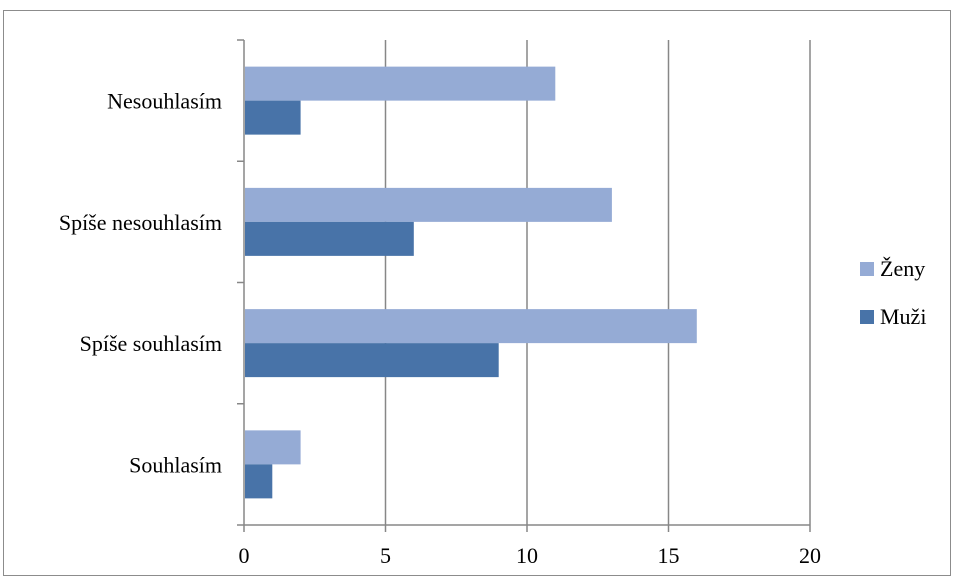 The width and height of the screenshot is (954, 578). Describe the element at coordinates (669, 555) in the screenshot. I see `x-tick-label: 15` at that location.